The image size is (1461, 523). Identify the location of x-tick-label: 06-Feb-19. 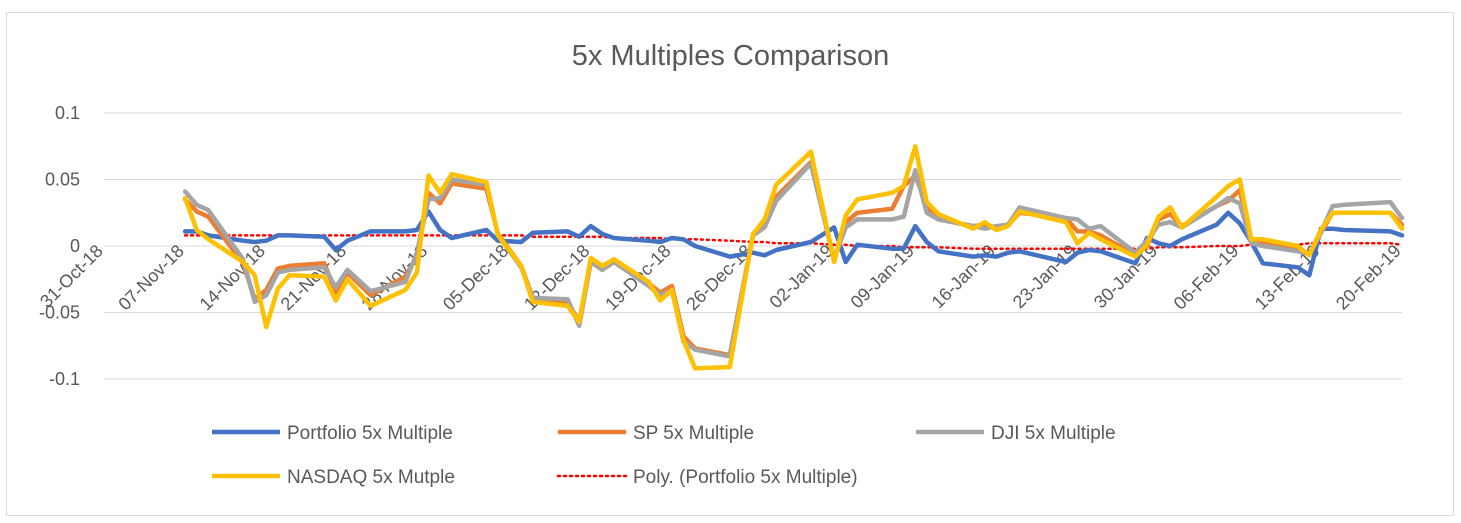
(1206, 277).